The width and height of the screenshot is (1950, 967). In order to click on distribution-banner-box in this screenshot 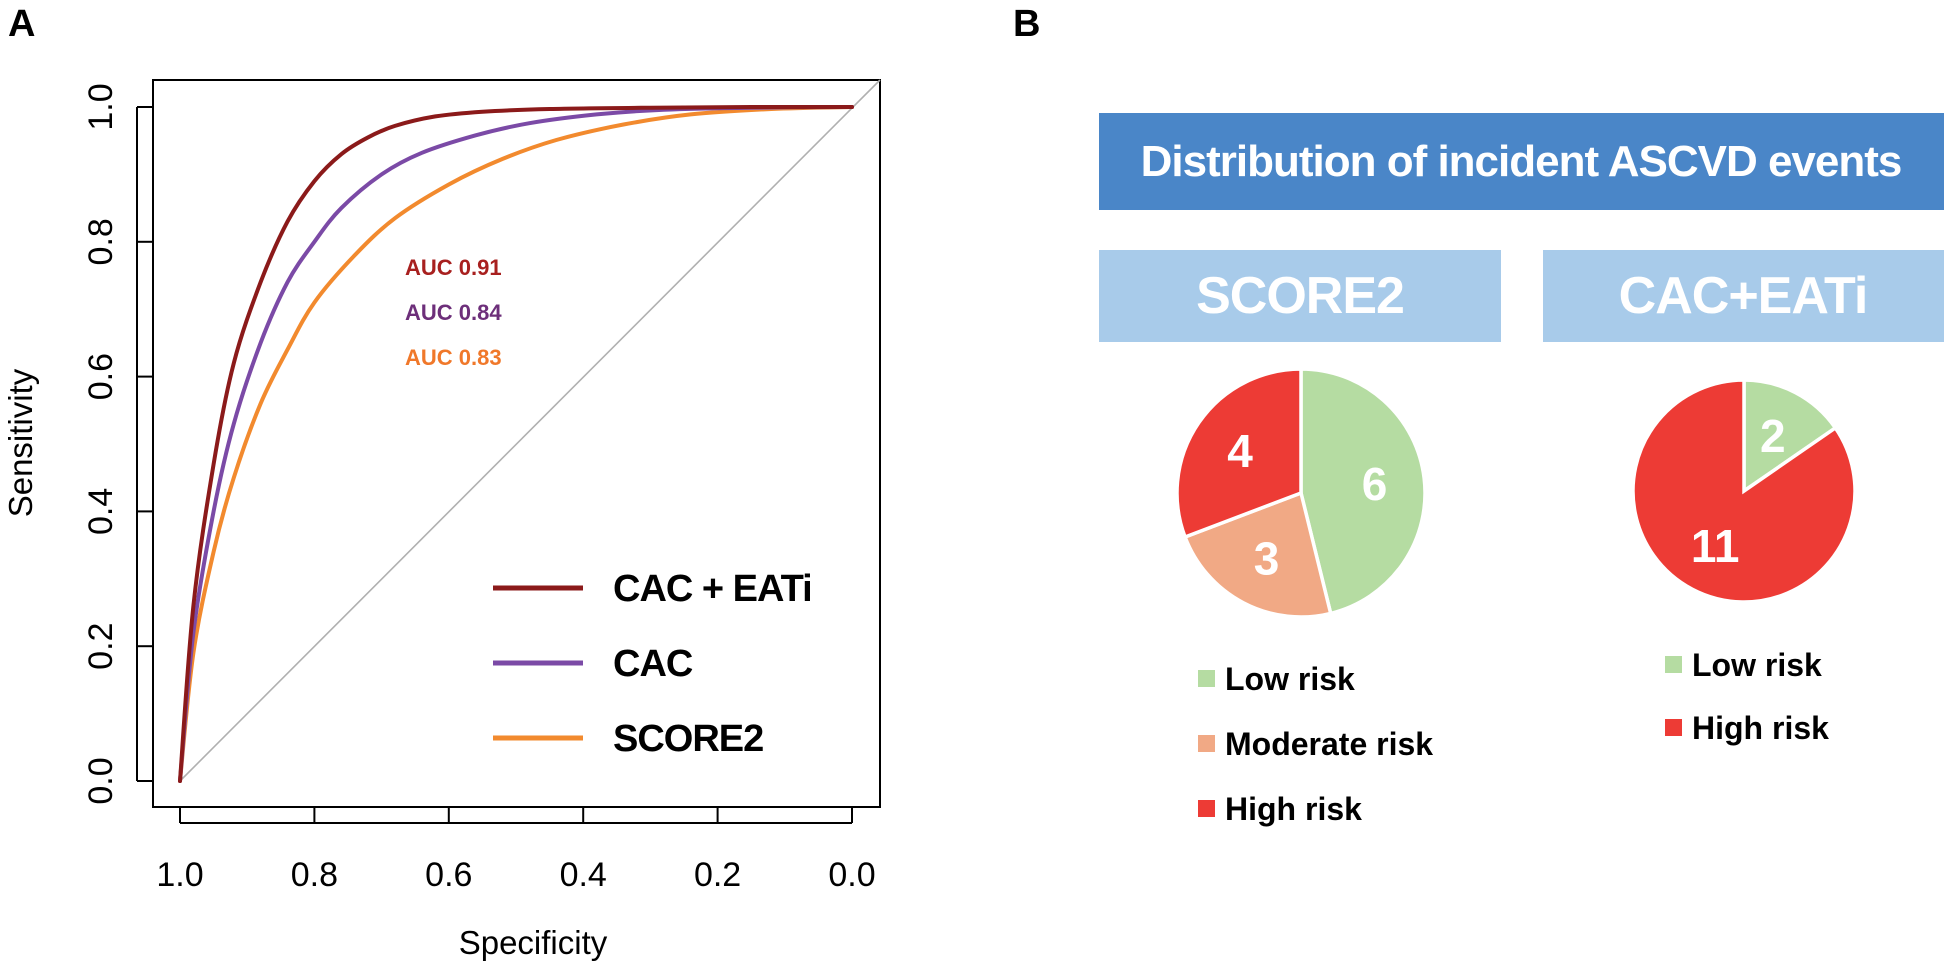, I will do `click(1521, 161)`.